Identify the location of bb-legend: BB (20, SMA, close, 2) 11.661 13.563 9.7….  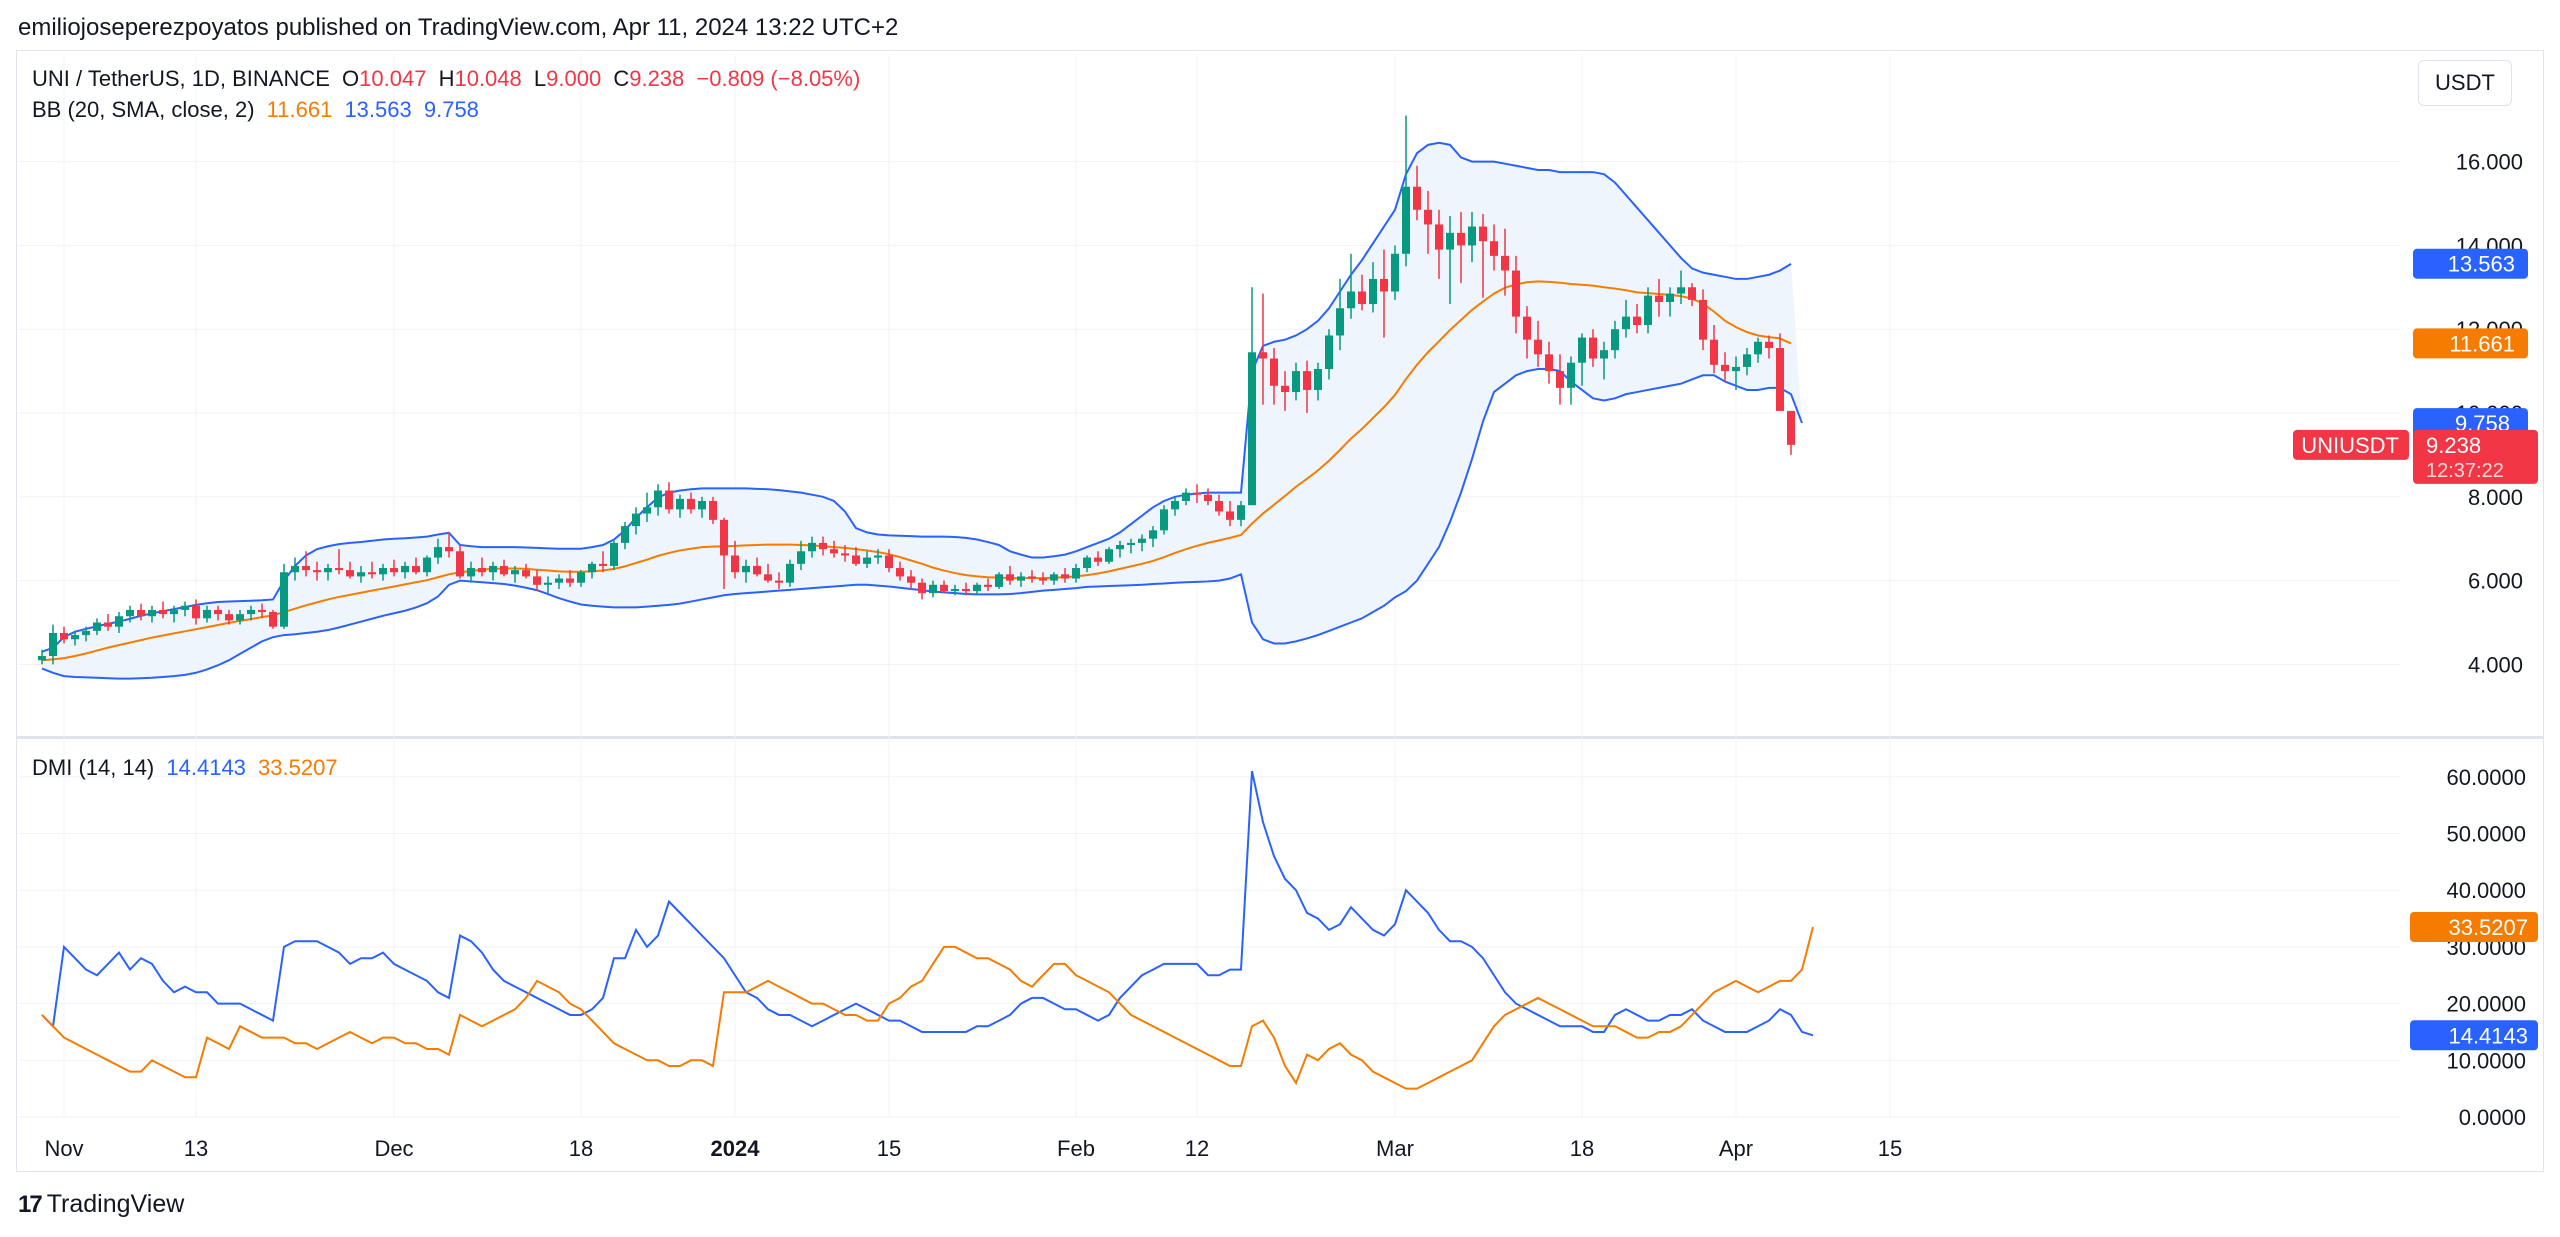
(258, 110).